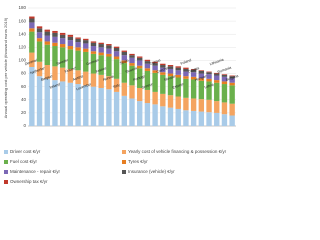  Describe the element at coordinates (70, 70) in the screenshot. I see `x-tick-label: Finland` at that location.